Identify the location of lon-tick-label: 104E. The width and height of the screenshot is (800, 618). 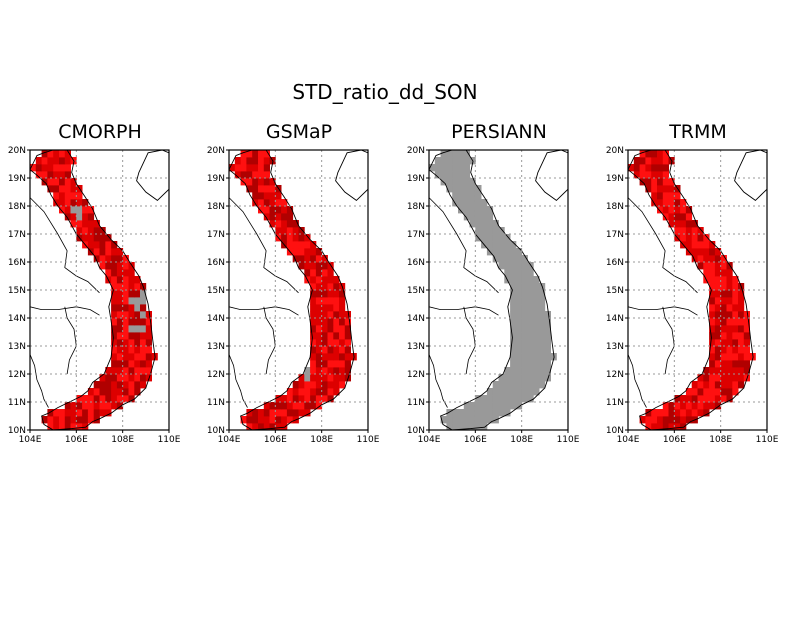
(628, 440).